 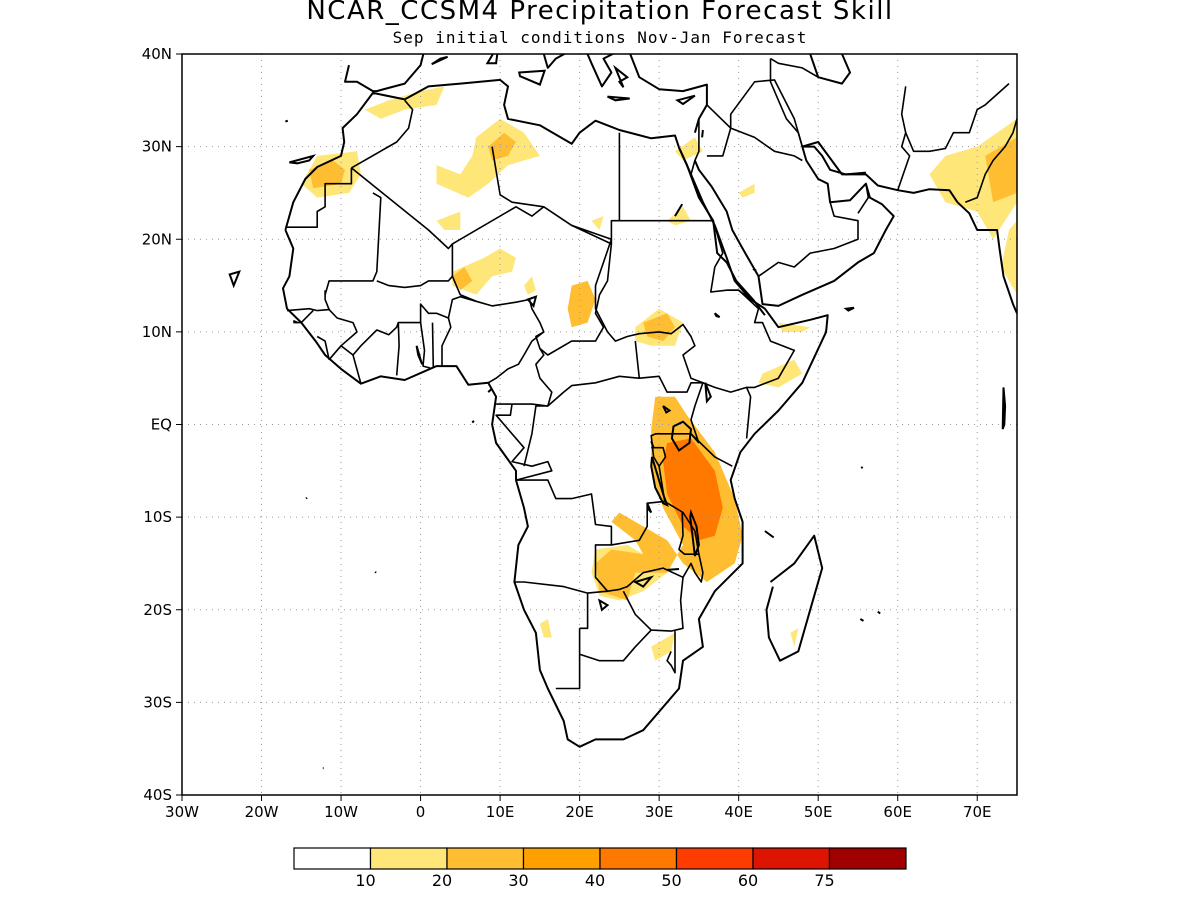 What do you see at coordinates (303, 159) in the screenshot?
I see `island-canary` at bounding box center [303, 159].